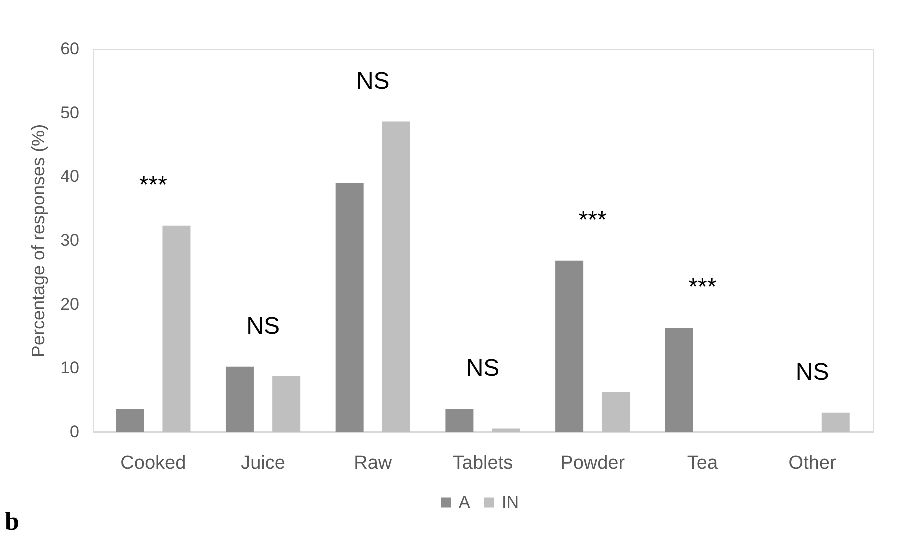  Describe the element at coordinates (70, 49) in the screenshot. I see `y-tick-label: 60` at that location.